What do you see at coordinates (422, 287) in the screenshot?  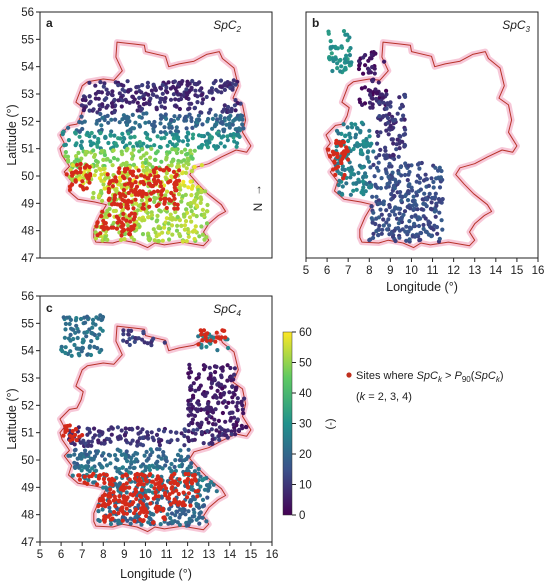 I see `panel-b-xlabel: Longitude (°)` at bounding box center [422, 287].